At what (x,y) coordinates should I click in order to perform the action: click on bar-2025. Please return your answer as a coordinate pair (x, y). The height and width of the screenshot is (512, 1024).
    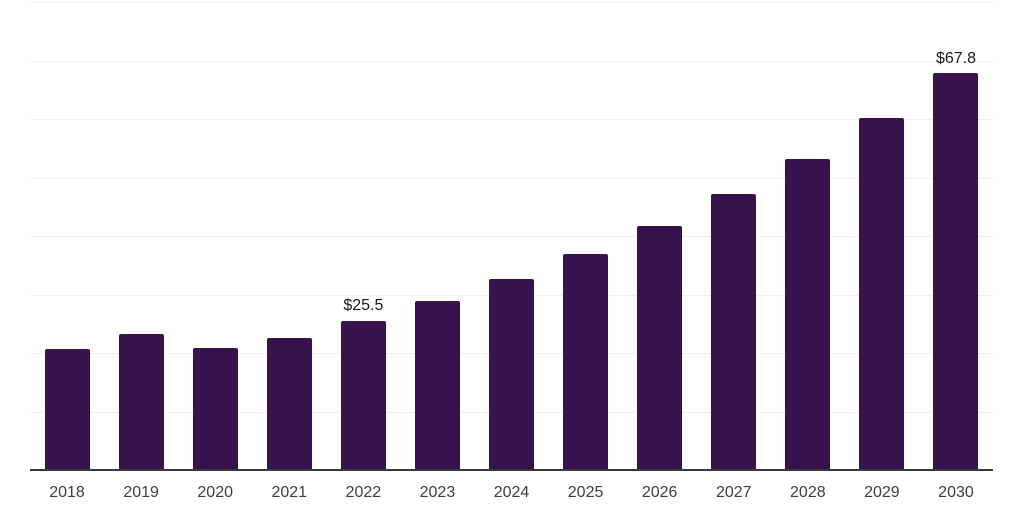
    Looking at the image, I should click on (586, 362).